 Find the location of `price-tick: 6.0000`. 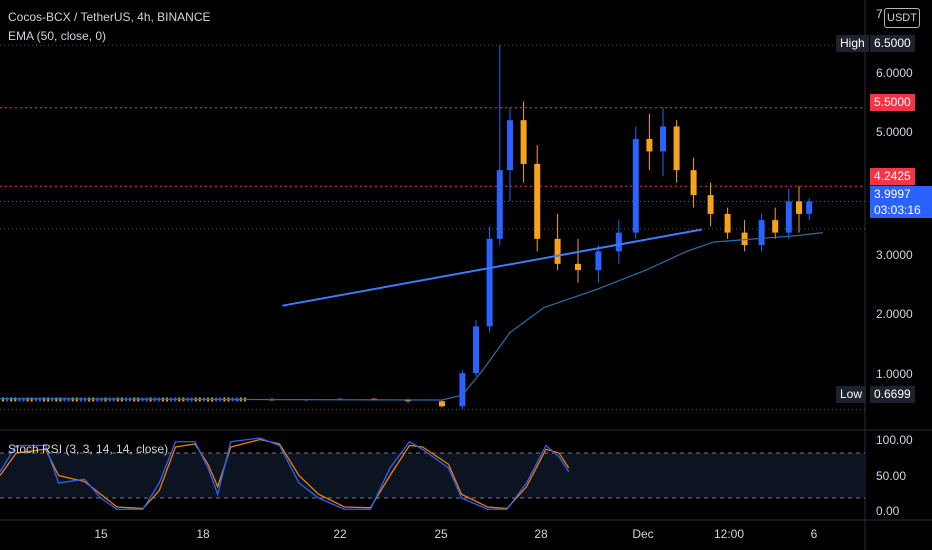

price-tick: 6.0000 is located at coordinates (894, 73).